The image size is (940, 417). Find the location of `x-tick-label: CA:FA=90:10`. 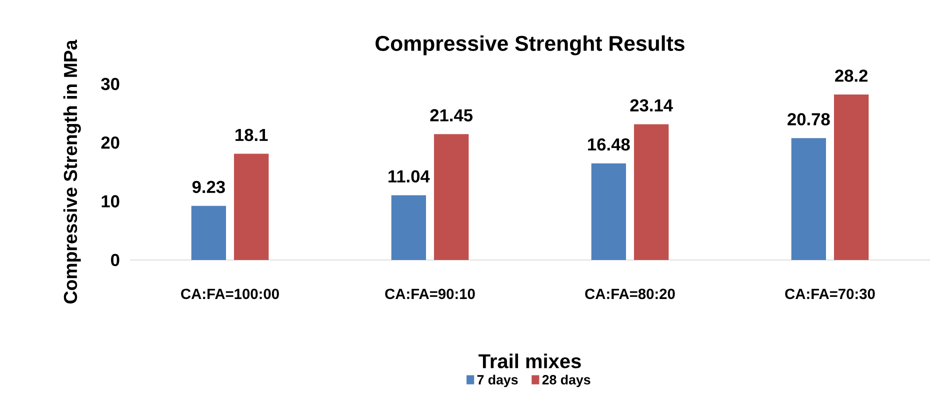

x-tick-label: CA:FA=90:10 is located at coordinates (430, 294).